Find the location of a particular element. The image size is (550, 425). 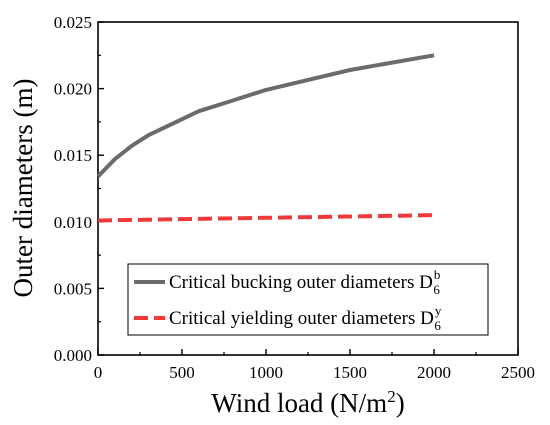

series-line-yielding is located at coordinates (266, 218).